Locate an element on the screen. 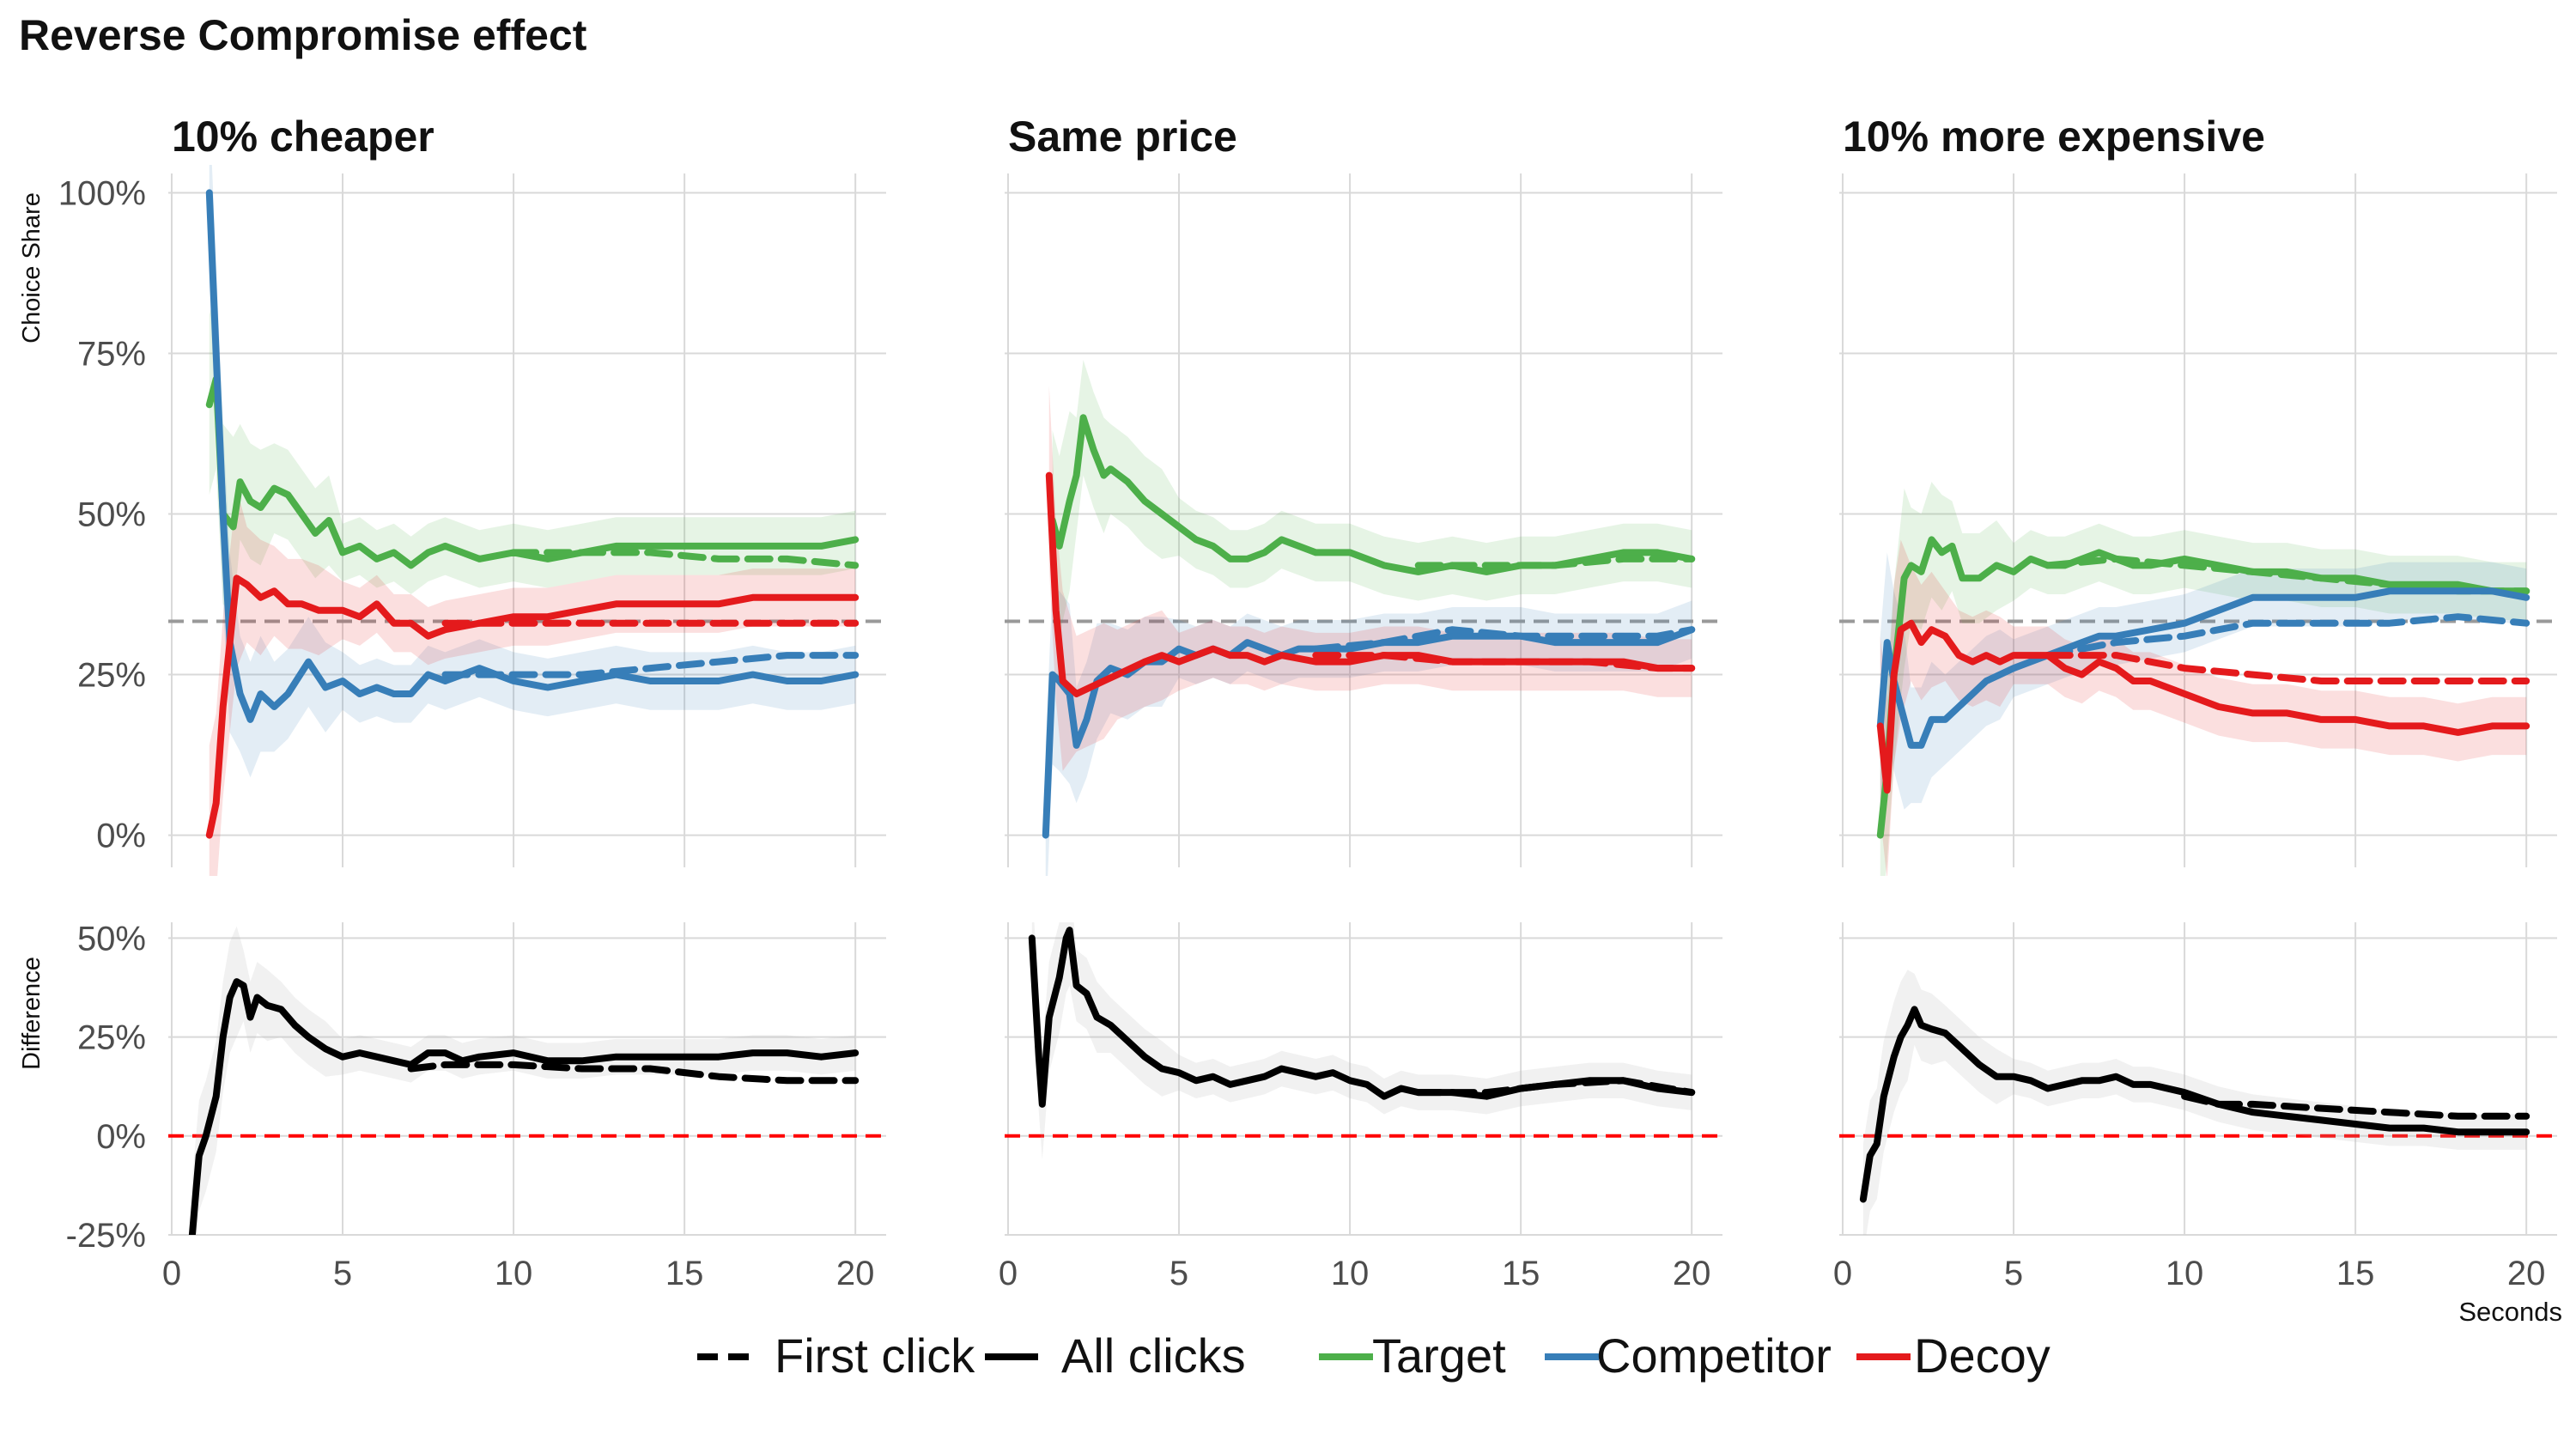 The image size is (2576, 1453). y-tick-label-bottom: 0% is located at coordinates (121, 1137).